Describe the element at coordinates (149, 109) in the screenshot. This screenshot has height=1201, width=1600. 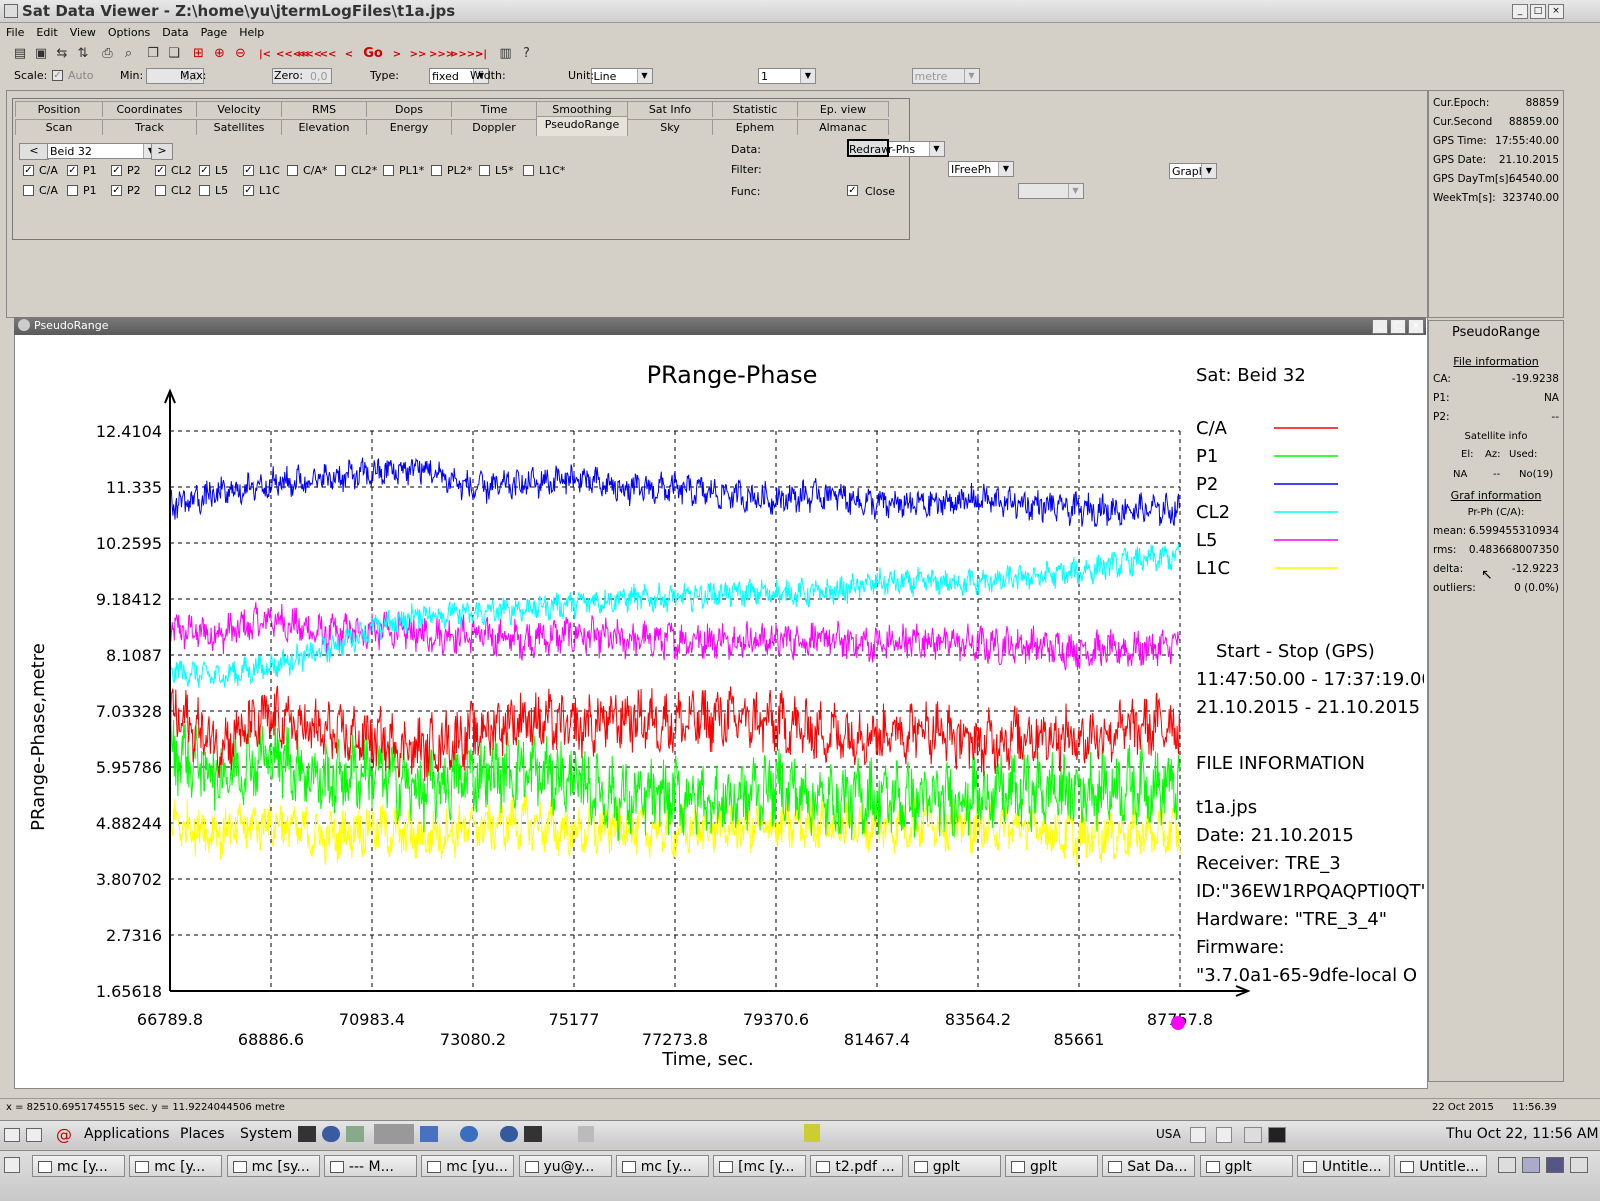
I see `tab-coordinates: Coordinates` at that location.